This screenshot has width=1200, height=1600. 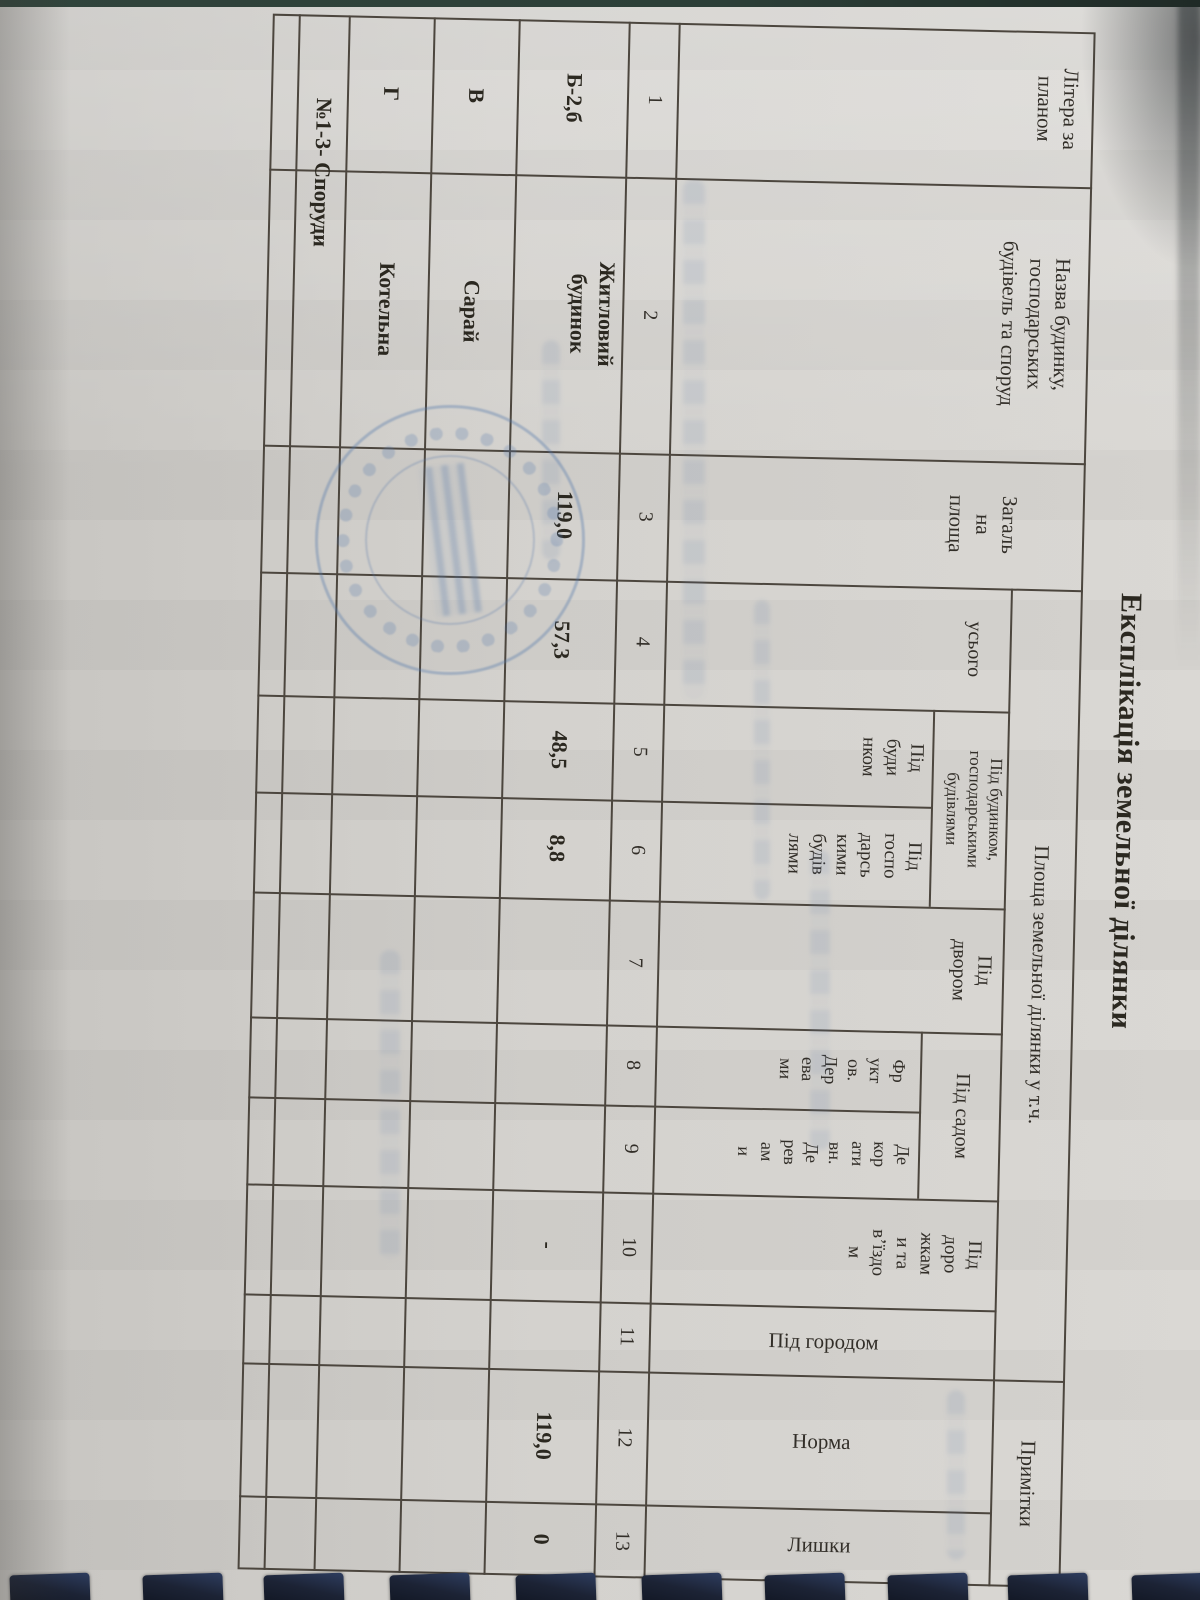 I want to click on table-row-2-cell-under_house, so click(x=376, y=745).